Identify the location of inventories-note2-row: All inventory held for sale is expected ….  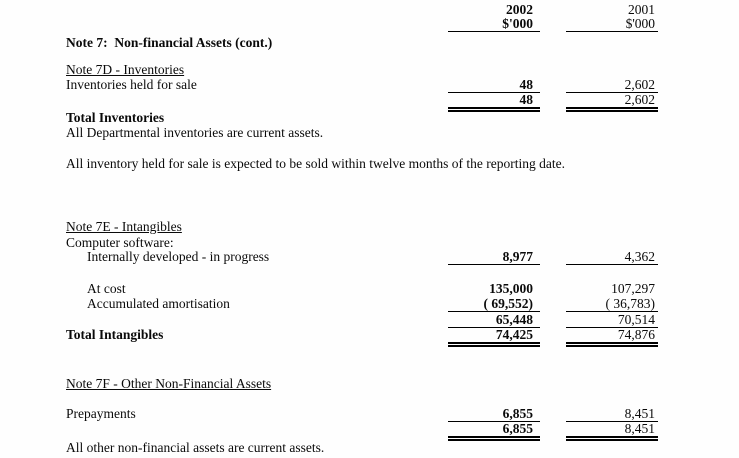
(369, 164).